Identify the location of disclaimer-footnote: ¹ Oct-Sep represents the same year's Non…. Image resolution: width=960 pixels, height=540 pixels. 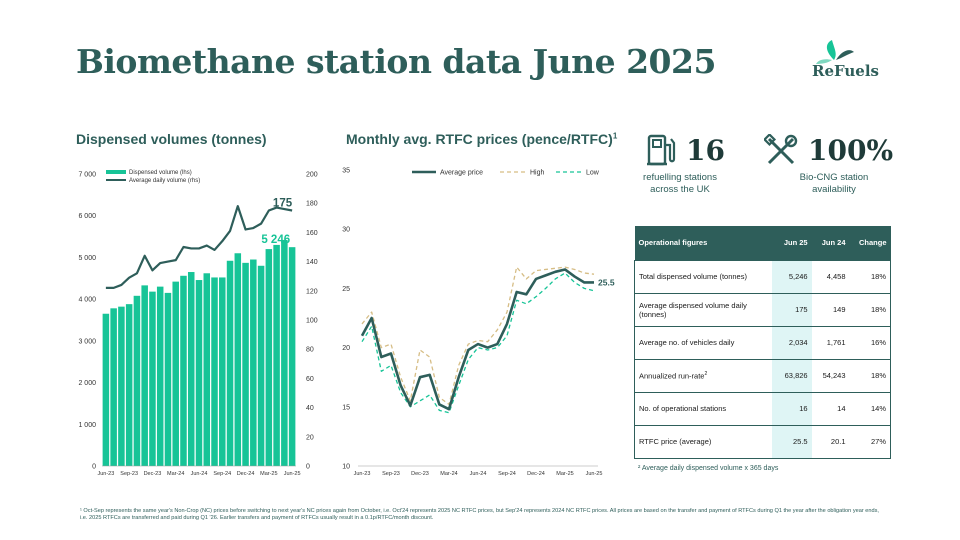
(479, 514).